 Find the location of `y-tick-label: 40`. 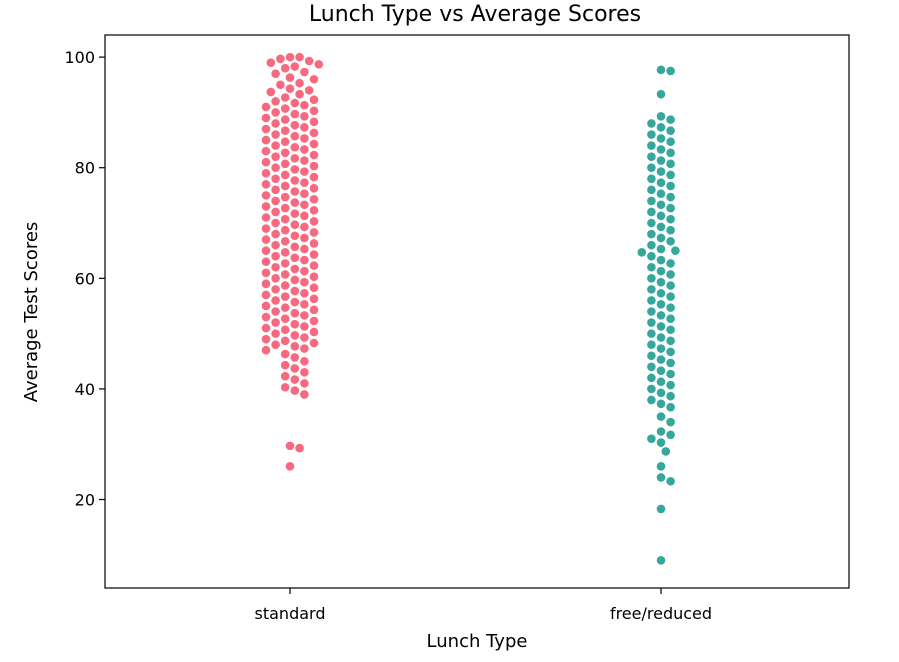

y-tick-label: 40 is located at coordinates (85, 389).